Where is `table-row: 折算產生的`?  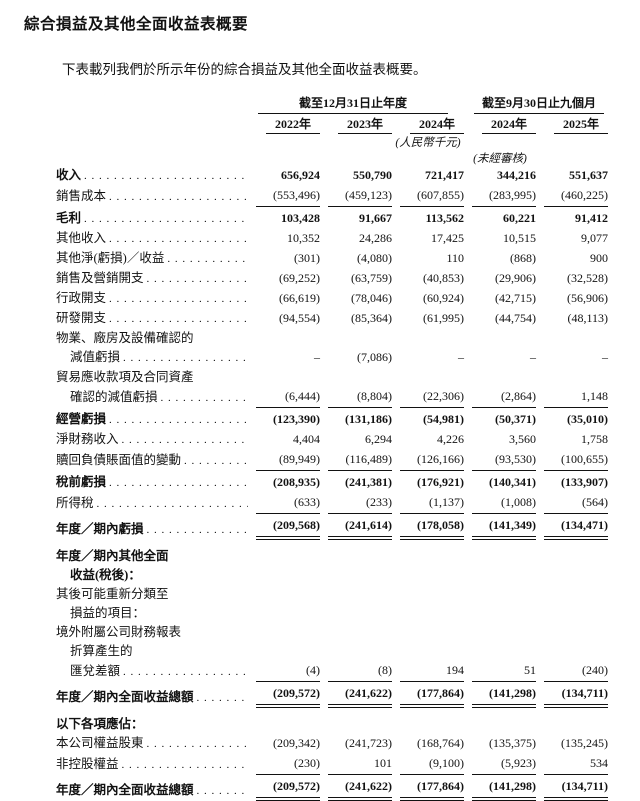 table-row: 折算產生的 is located at coordinates (332, 651).